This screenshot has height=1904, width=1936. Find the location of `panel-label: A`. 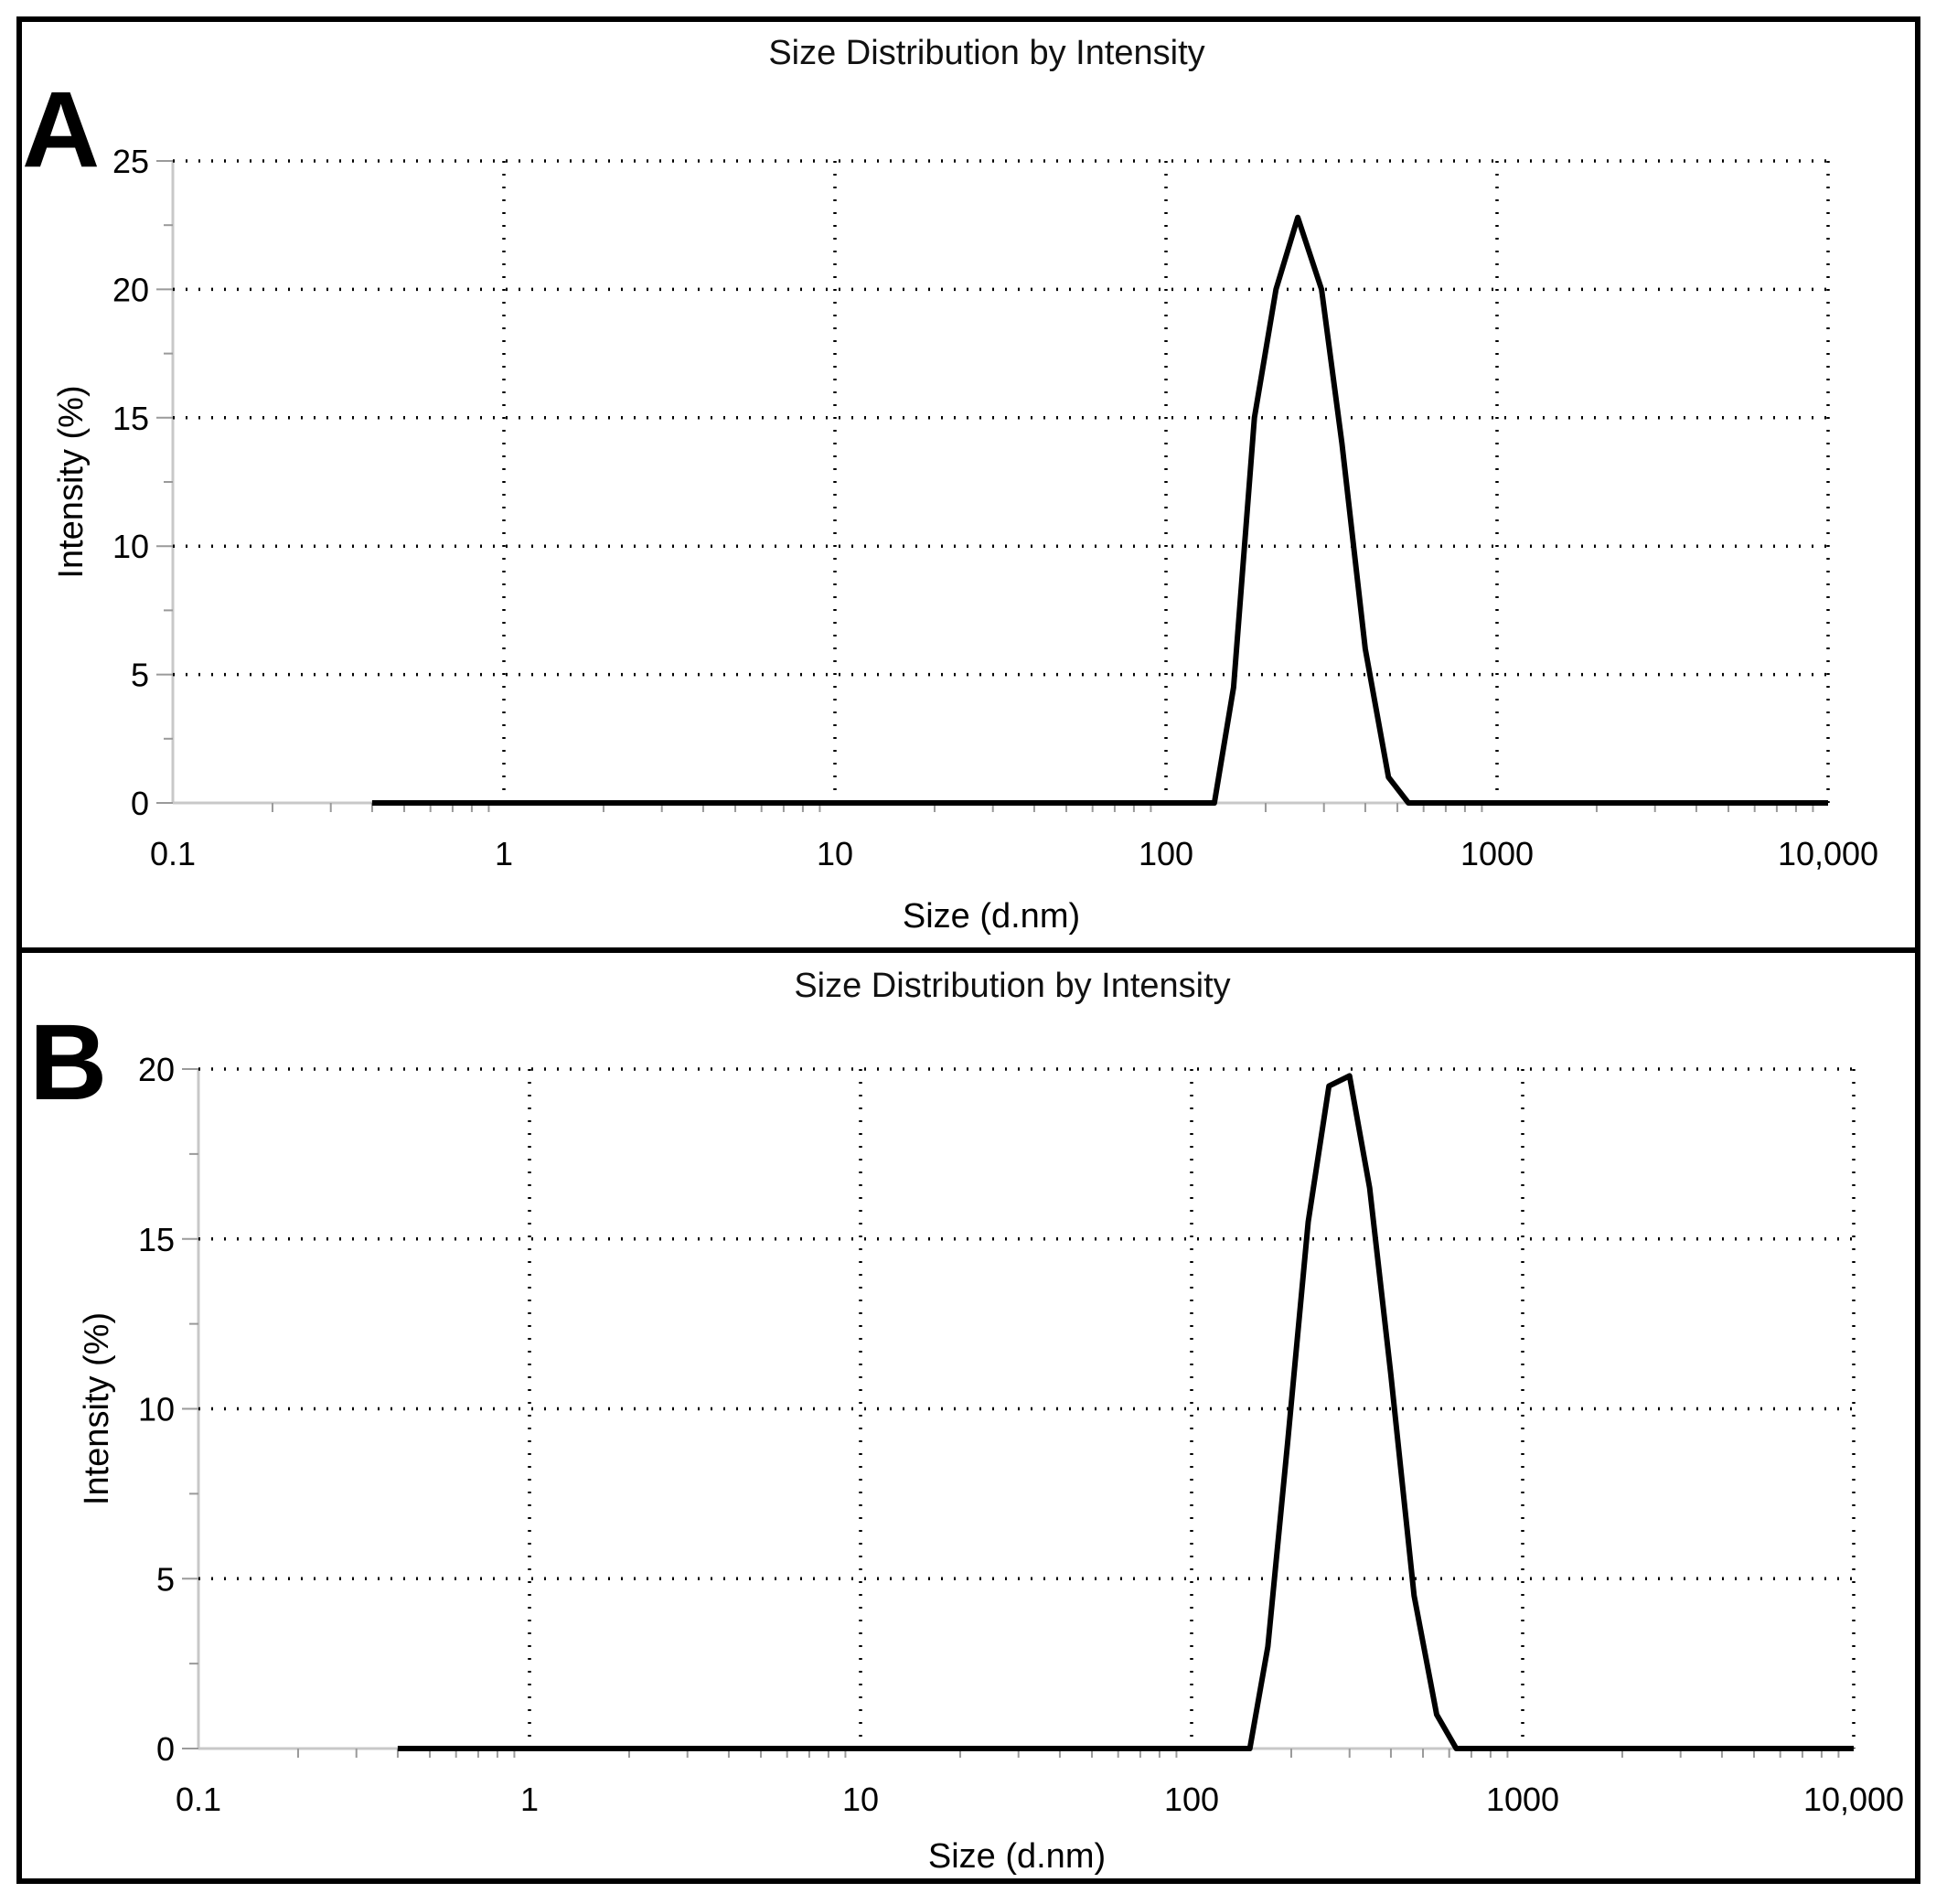

panel-label: A is located at coordinates (61, 130).